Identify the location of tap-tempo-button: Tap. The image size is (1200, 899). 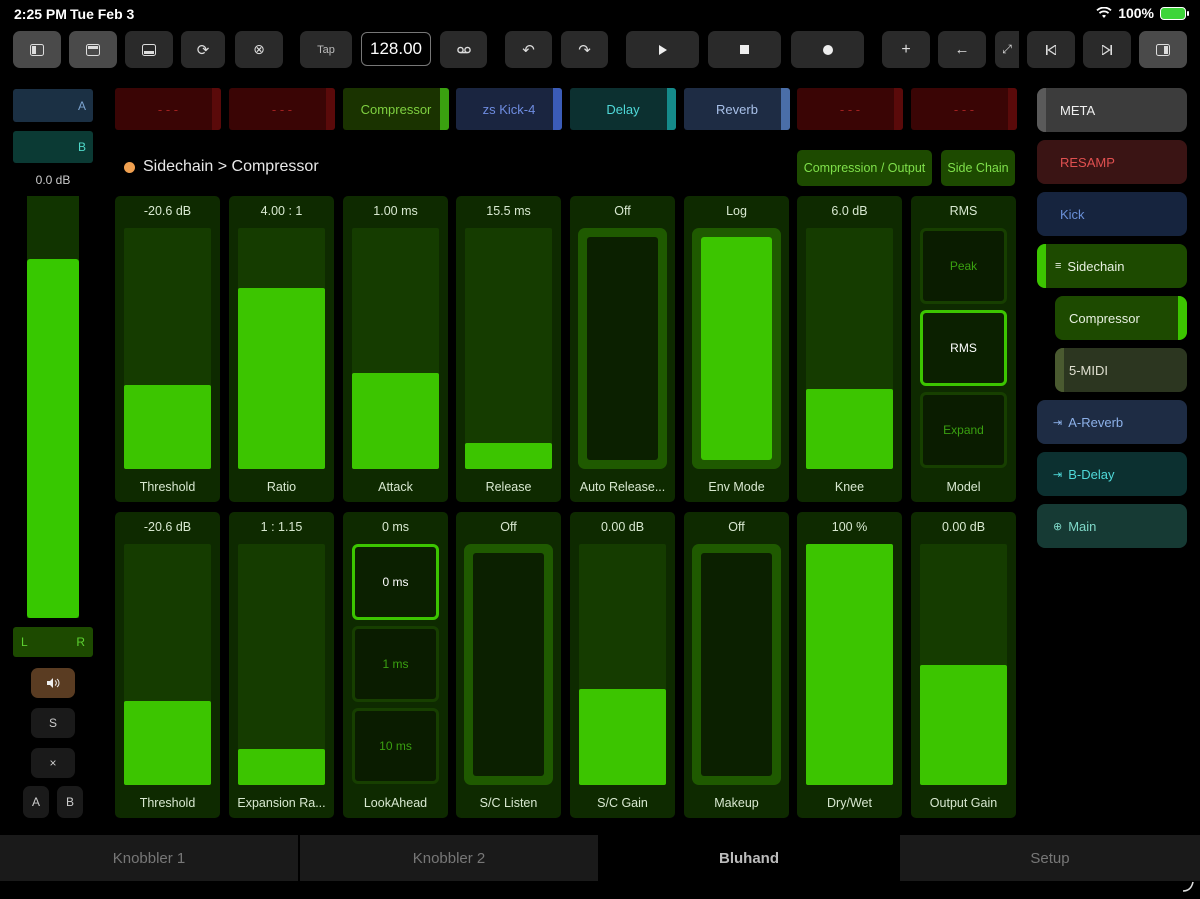
(326, 49).